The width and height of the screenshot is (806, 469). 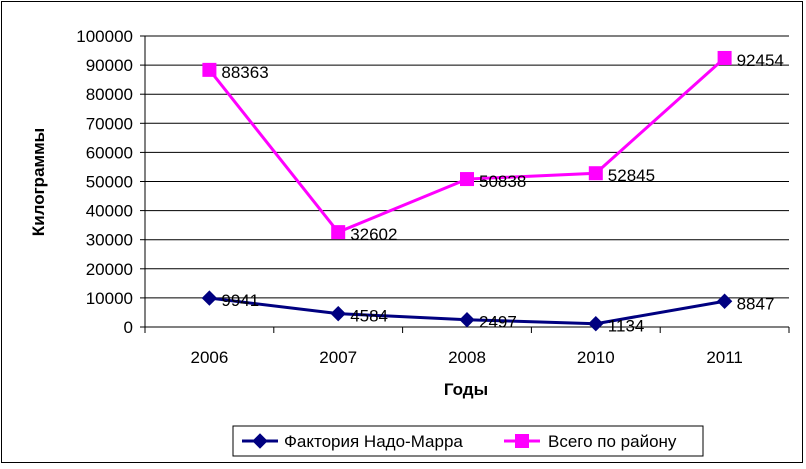 What do you see at coordinates (596, 357) in the screenshot?
I see `x-tick-label: 2010` at bounding box center [596, 357].